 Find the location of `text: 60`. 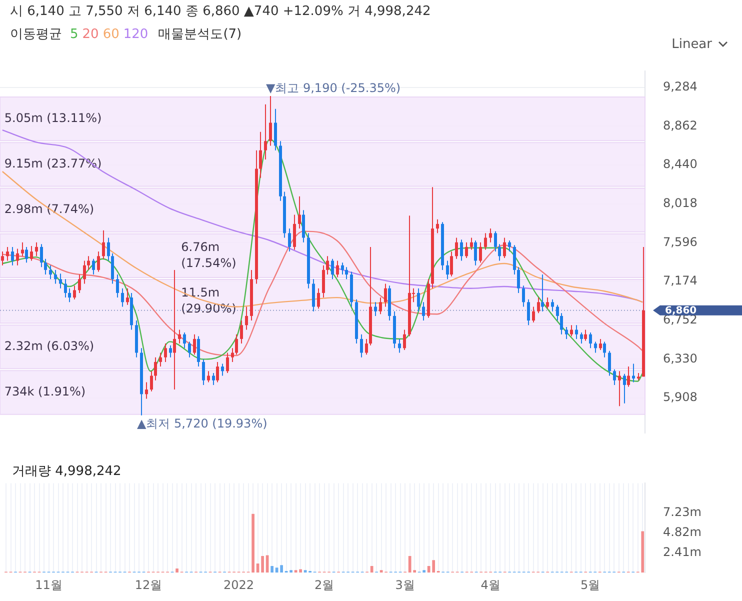

text: 60 is located at coordinates (111, 34).